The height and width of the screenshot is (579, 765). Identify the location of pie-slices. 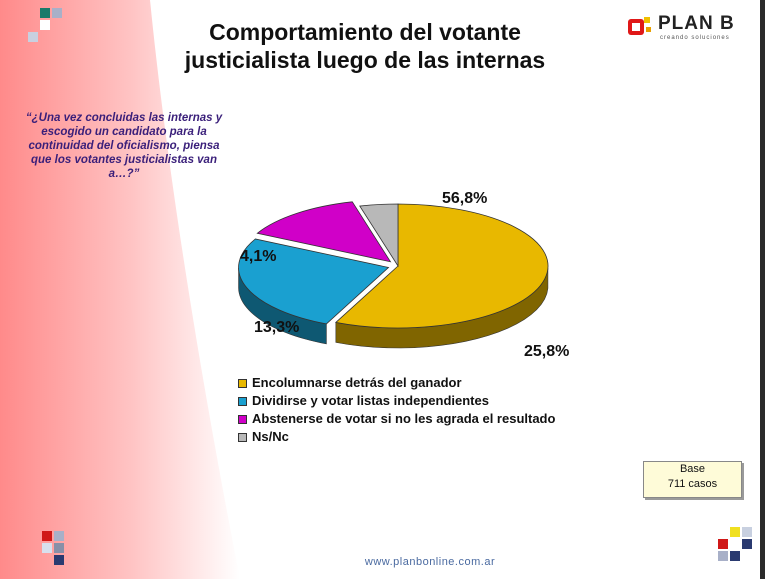
(393, 275).